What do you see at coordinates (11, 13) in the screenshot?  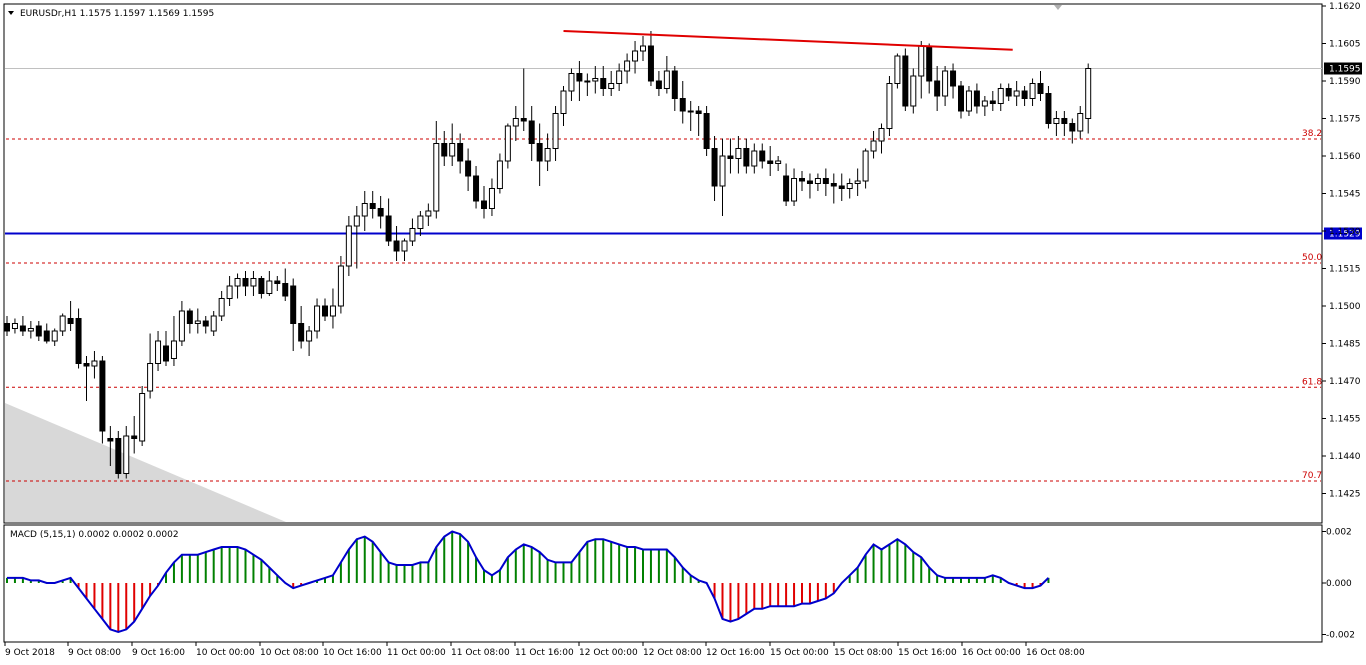 I see `chart-menu-triangle-icon` at bounding box center [11, 13].